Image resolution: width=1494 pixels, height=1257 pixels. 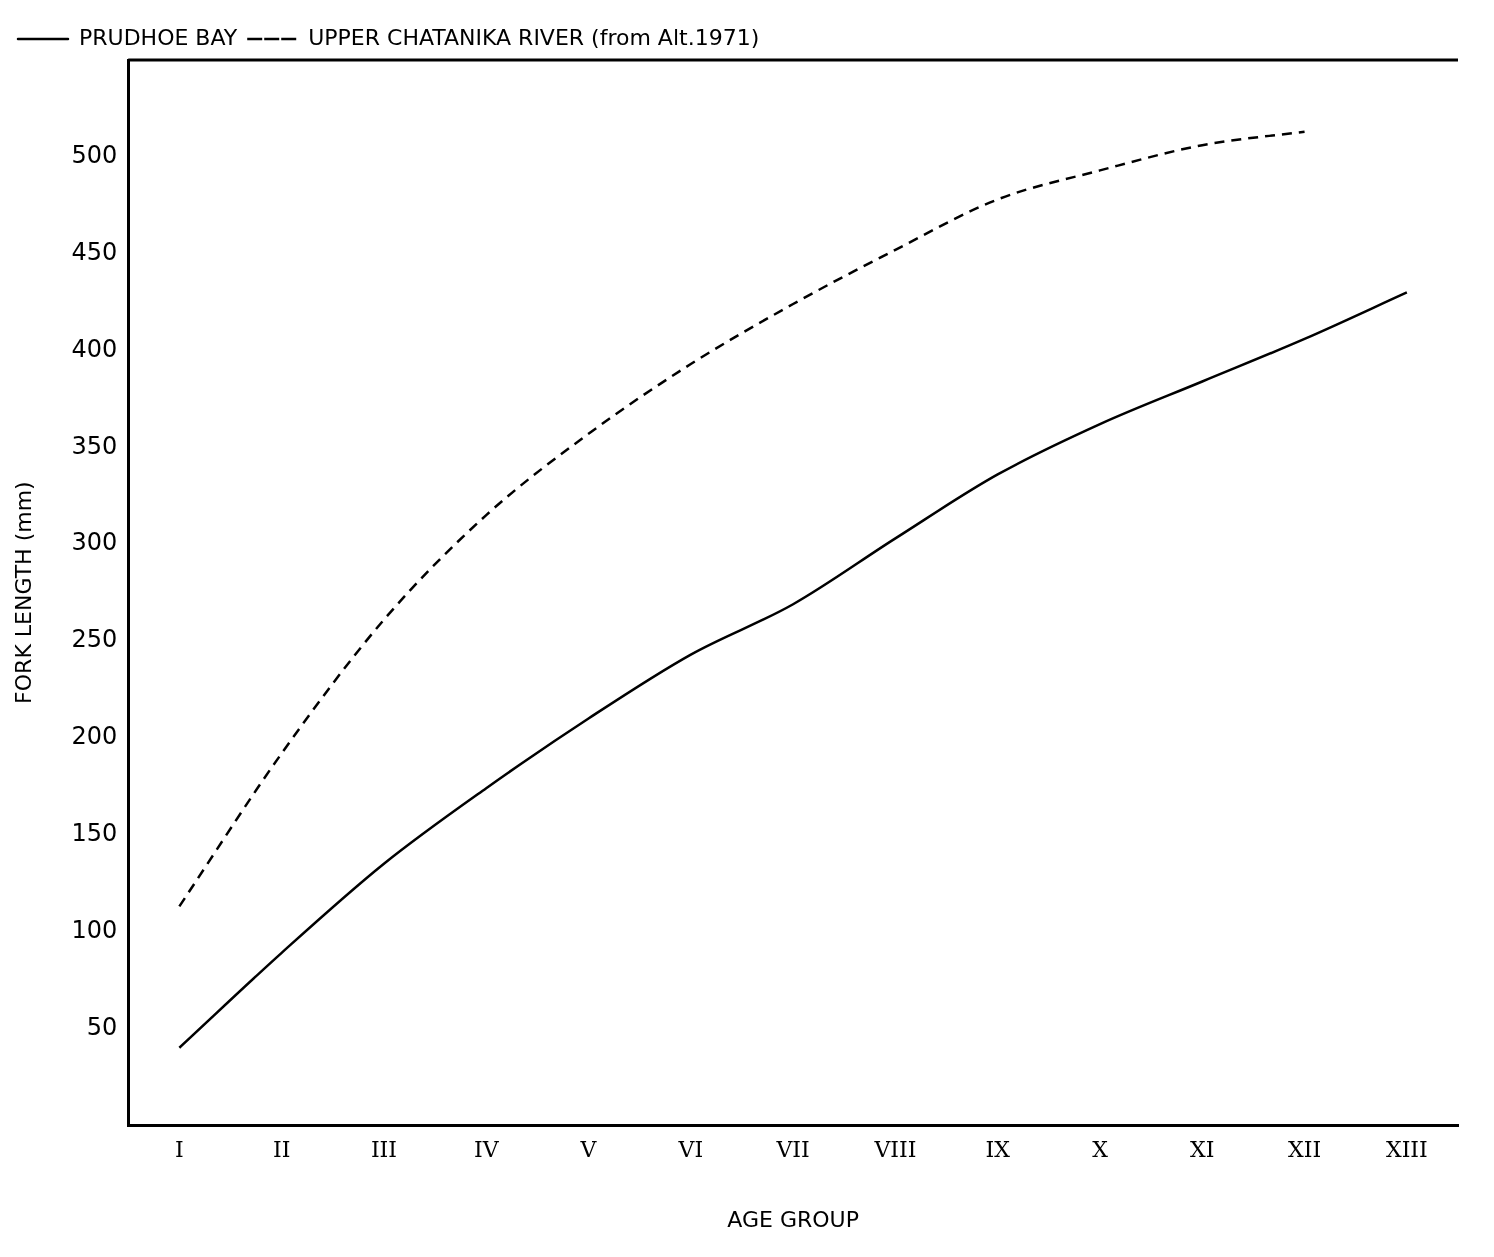 I want to click on x-tick-label: VI, so click(x=690, y=1150).